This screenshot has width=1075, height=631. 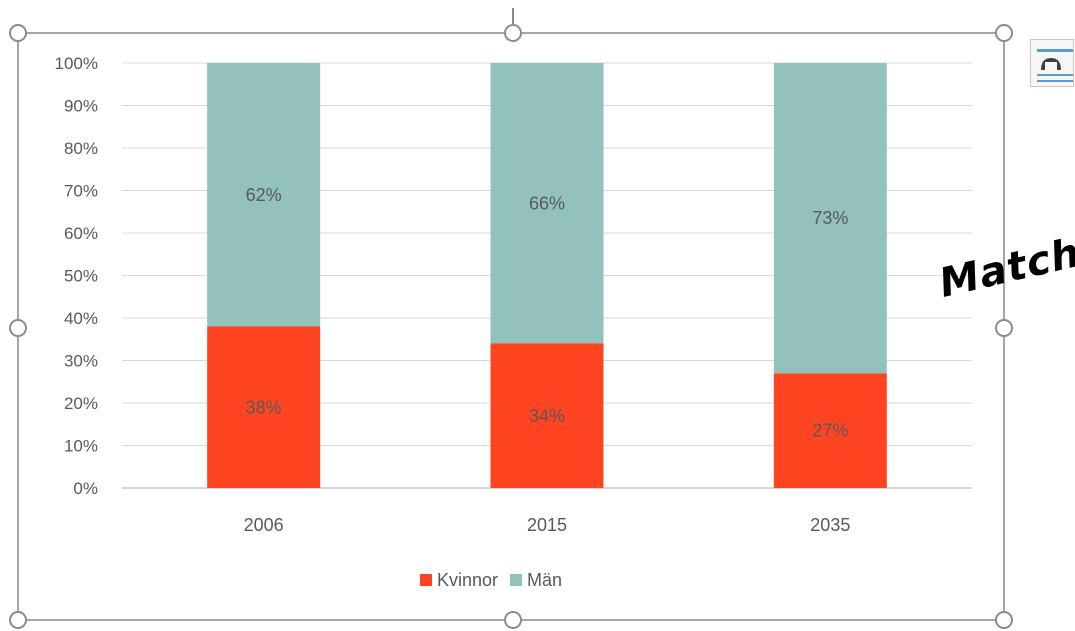 What do you see at coordinates (81, 233) in the screenshot?
I see `y-tick-label: 60%` at bounding box center [81, 233].